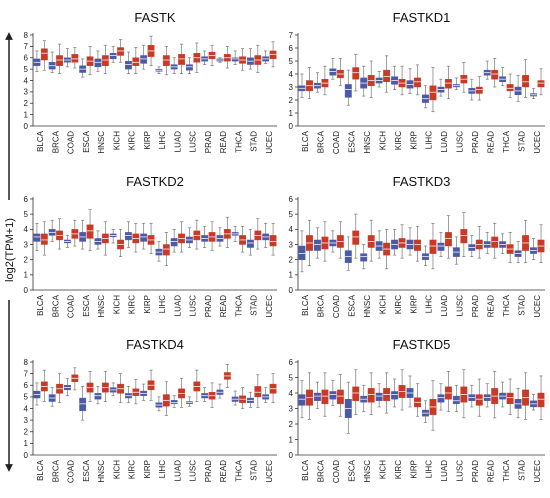  I want to click on y-tick-label: 0, so click(26, 126).